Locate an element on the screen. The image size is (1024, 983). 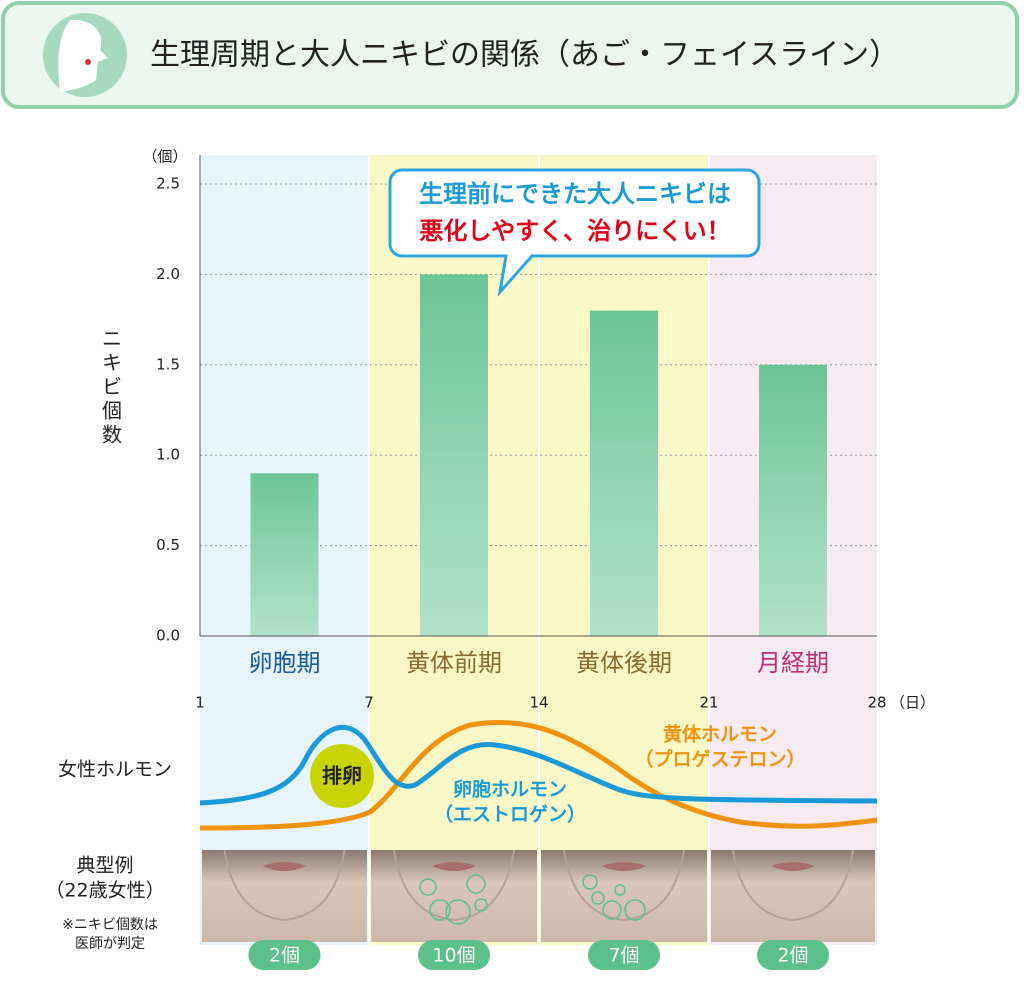
y-axis-label: ニキビ個数 is located at coordinates (112, 387).